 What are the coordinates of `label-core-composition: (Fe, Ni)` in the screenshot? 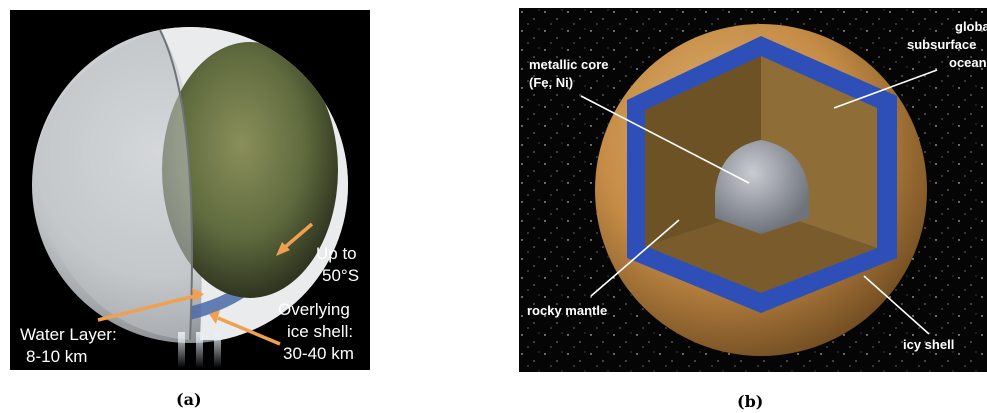 It's located at (551, 82).